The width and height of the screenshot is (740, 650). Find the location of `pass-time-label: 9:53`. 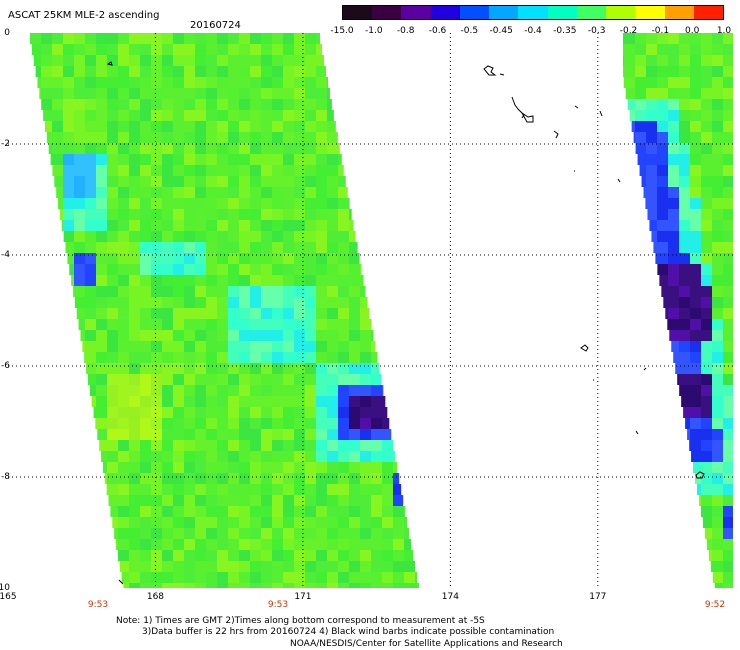

pass-time-label: 9:53 is located at coordinates (98, 605).